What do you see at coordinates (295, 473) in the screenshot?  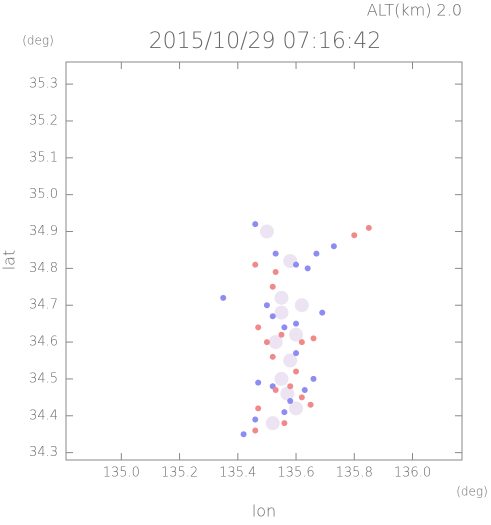 I see `x-tick-label: 135.6` at bounding box center [295, 473].